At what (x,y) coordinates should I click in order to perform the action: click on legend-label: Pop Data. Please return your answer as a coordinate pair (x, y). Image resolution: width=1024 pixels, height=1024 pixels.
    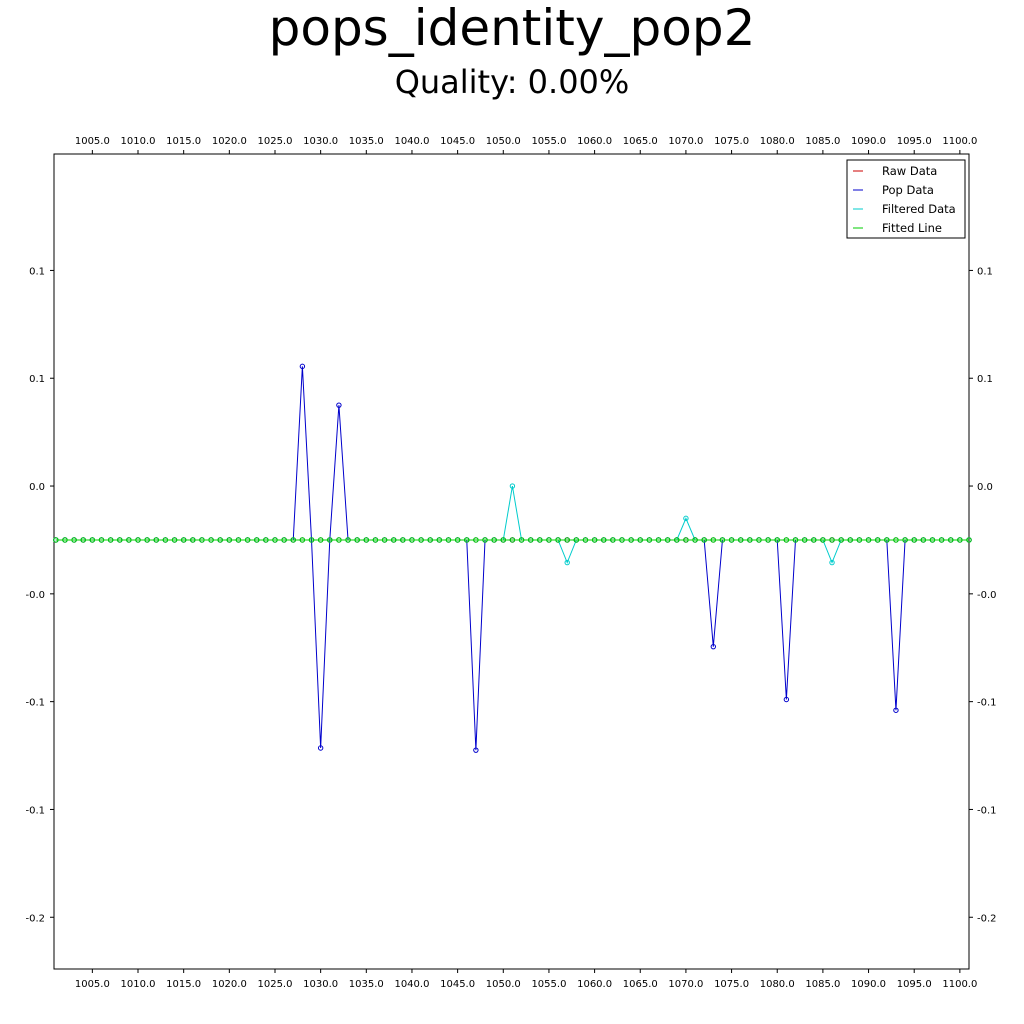
    Looking at the image, I should click on (908, 190).